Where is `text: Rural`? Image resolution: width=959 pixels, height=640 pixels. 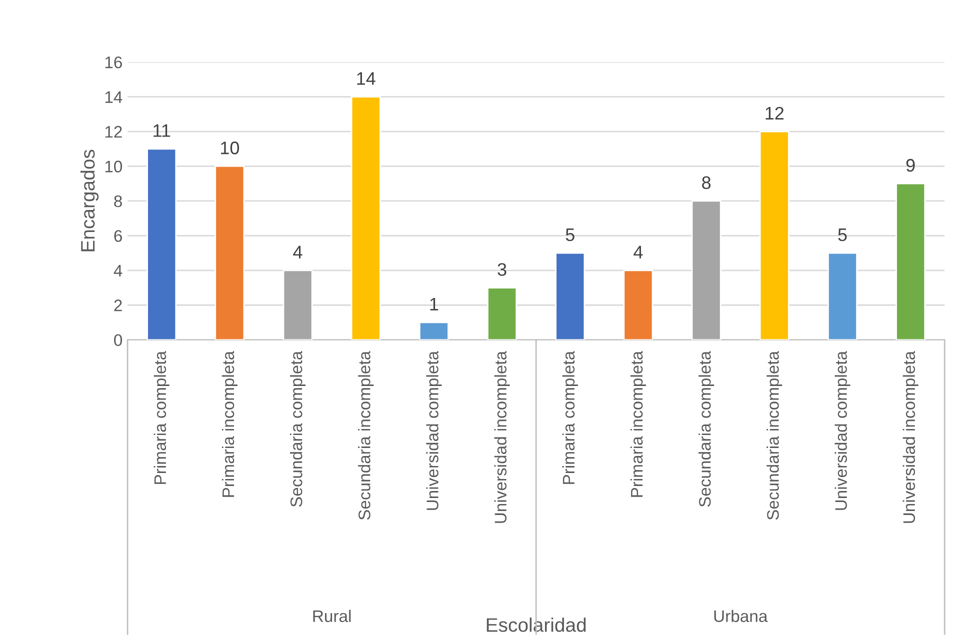
text: Rural is located at coordinates (332, 616).